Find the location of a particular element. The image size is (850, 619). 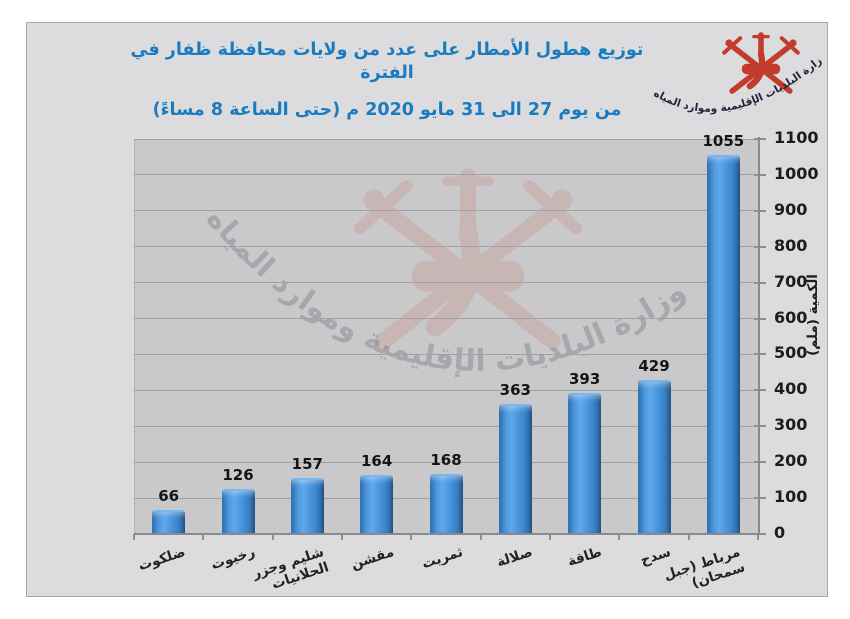

x-axis-label-text: مقشن is located at coordinates (372, 558).